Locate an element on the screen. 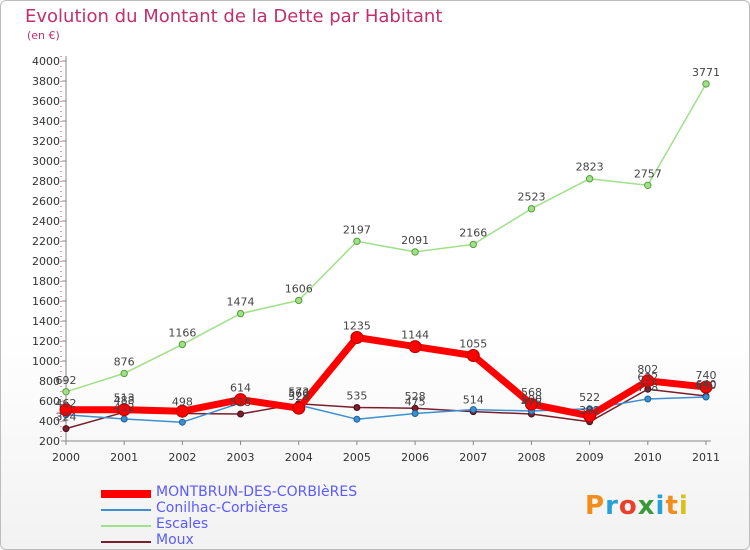  data-label-moux: 392 is located at coordinates (589, 410).